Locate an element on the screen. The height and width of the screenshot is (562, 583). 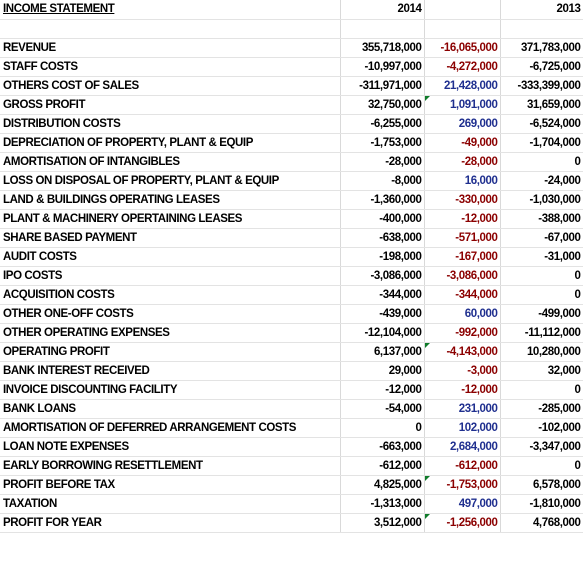
row-label-cell: REVENUE is located at coordinates (170, 48).